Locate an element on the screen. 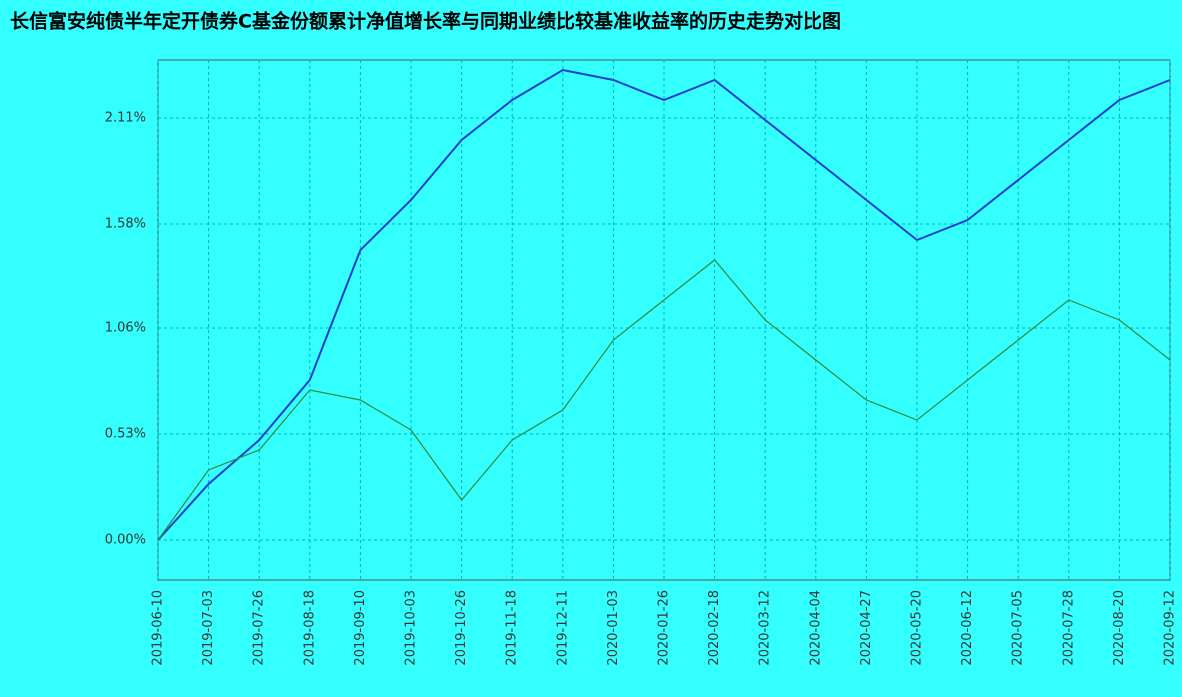 The image size is (1182, 697). y-tick-label: 1.06% is located at coordinates (125, 328).